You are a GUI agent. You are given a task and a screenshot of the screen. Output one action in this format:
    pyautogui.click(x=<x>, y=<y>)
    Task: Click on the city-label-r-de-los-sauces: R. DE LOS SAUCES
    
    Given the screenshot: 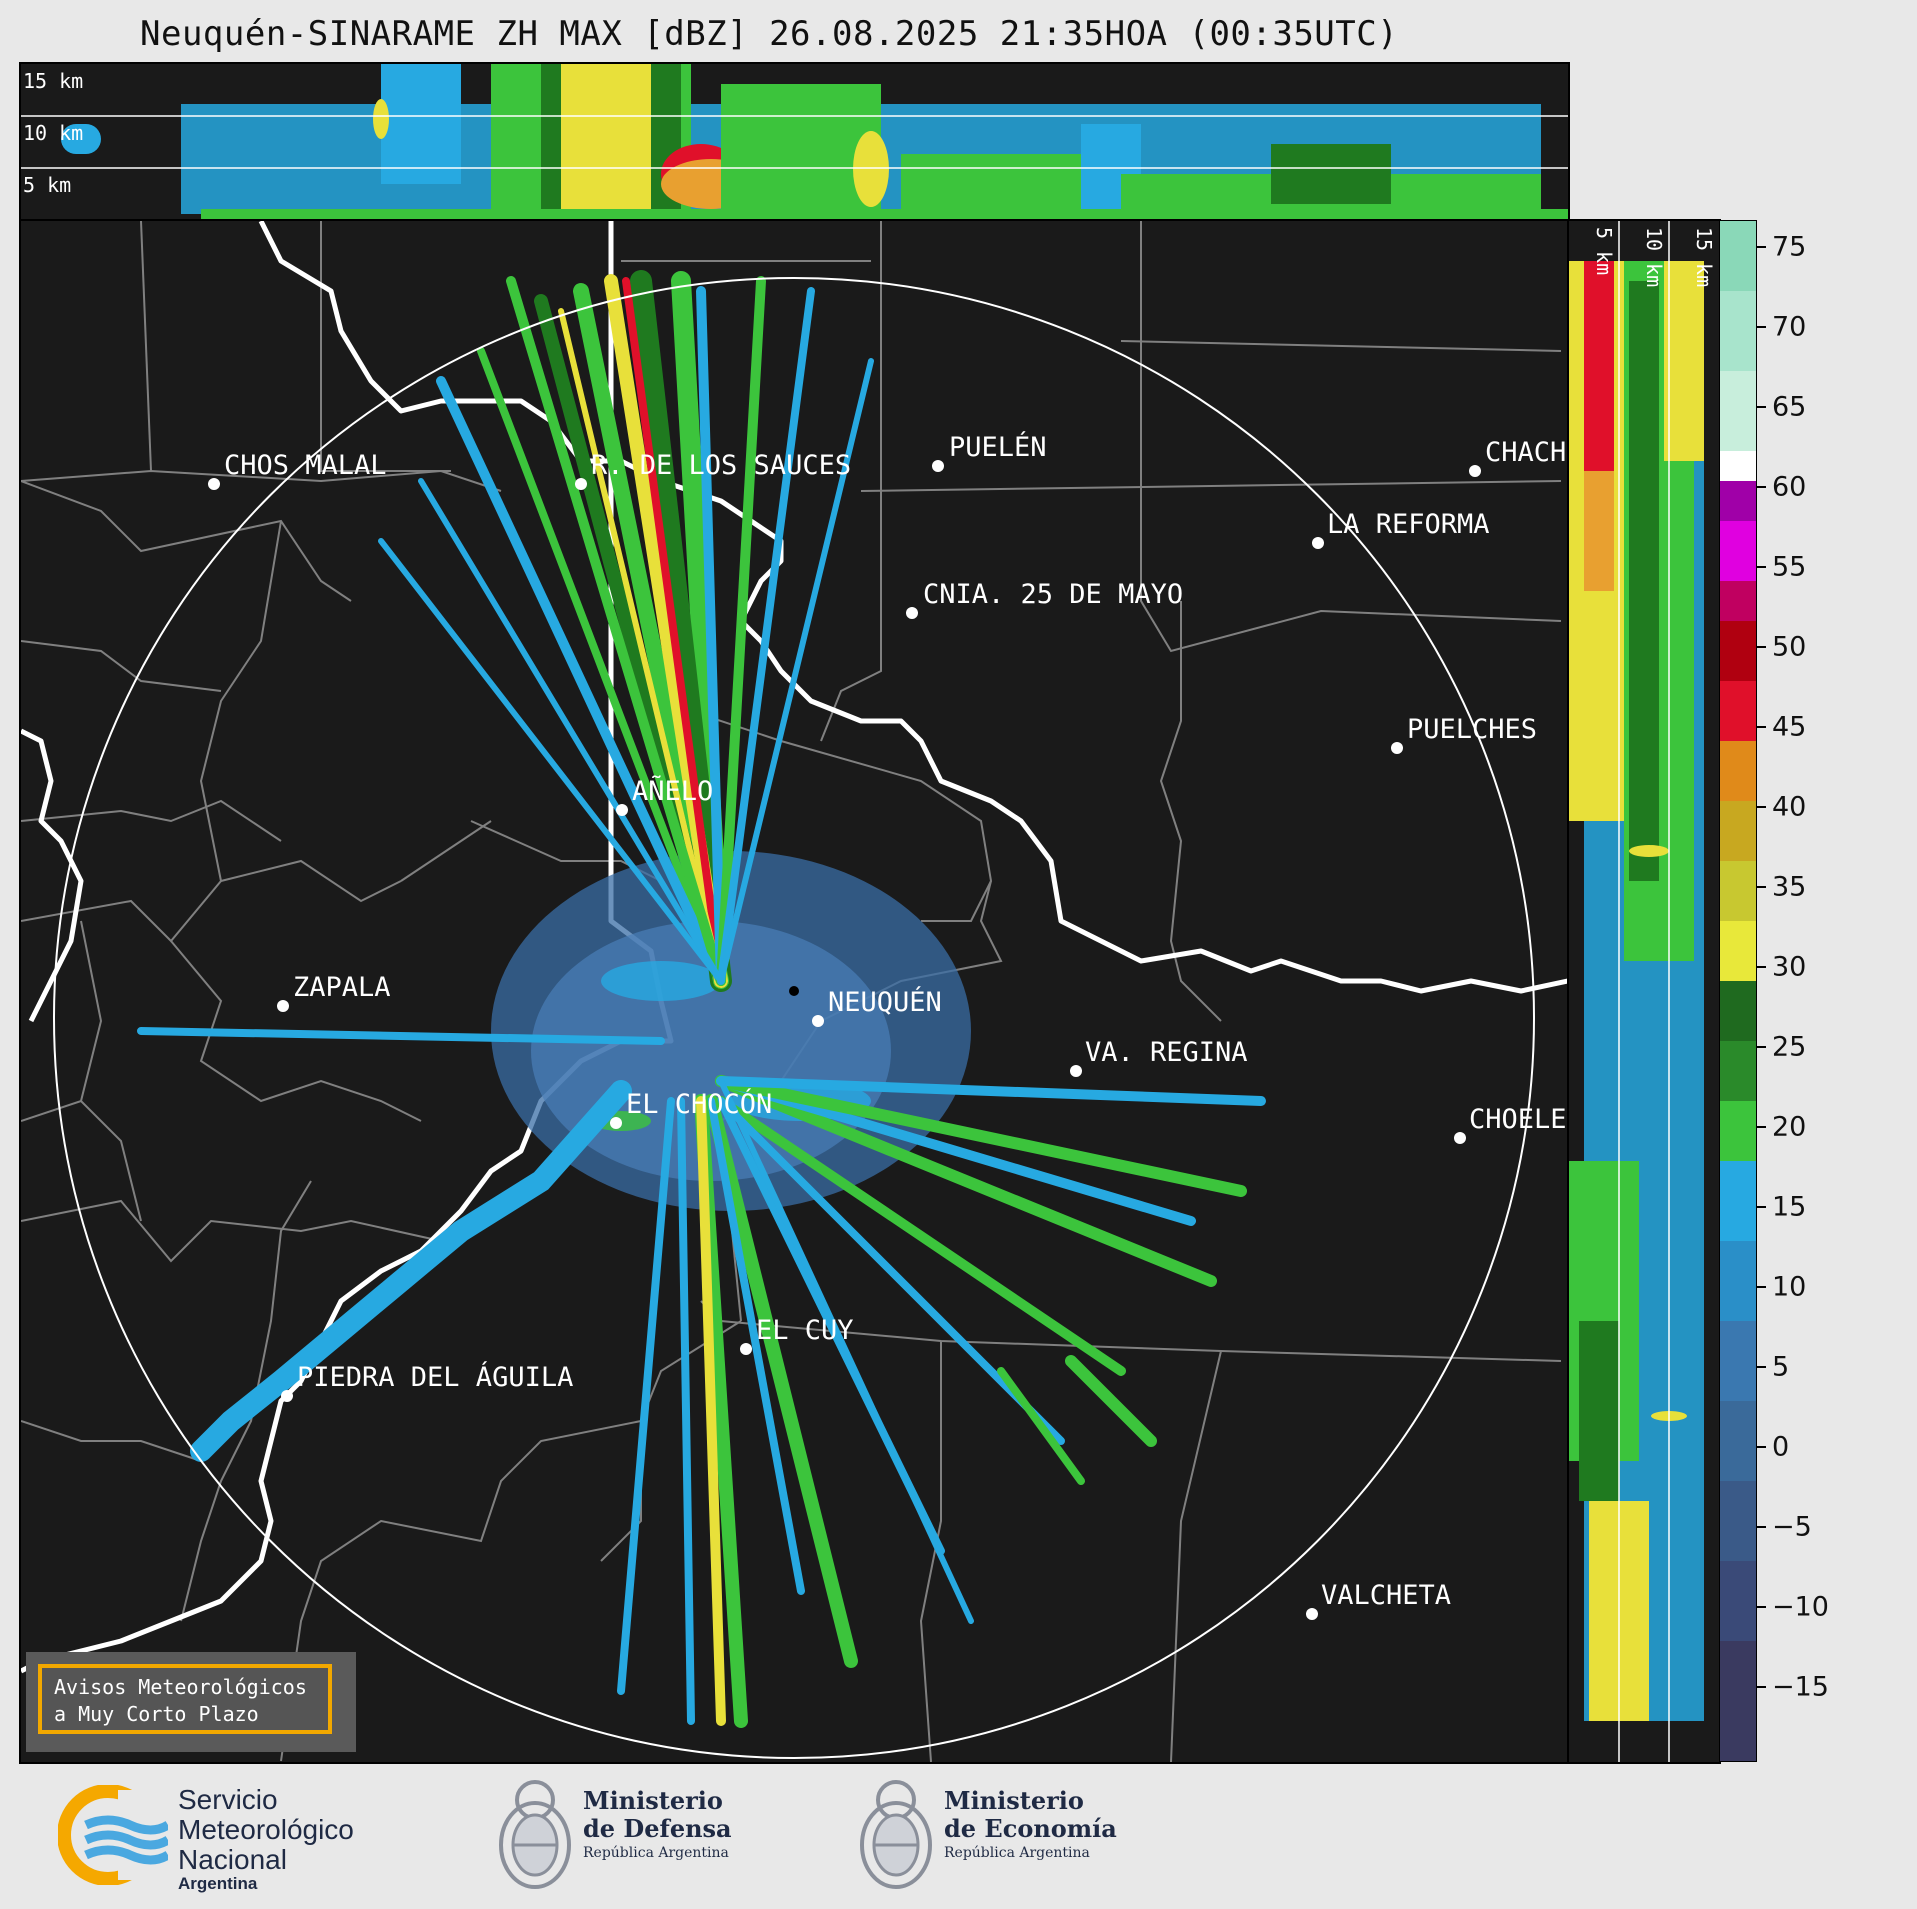 What is the action you would take?
    pyautogui.click(x=721, y=465)
    